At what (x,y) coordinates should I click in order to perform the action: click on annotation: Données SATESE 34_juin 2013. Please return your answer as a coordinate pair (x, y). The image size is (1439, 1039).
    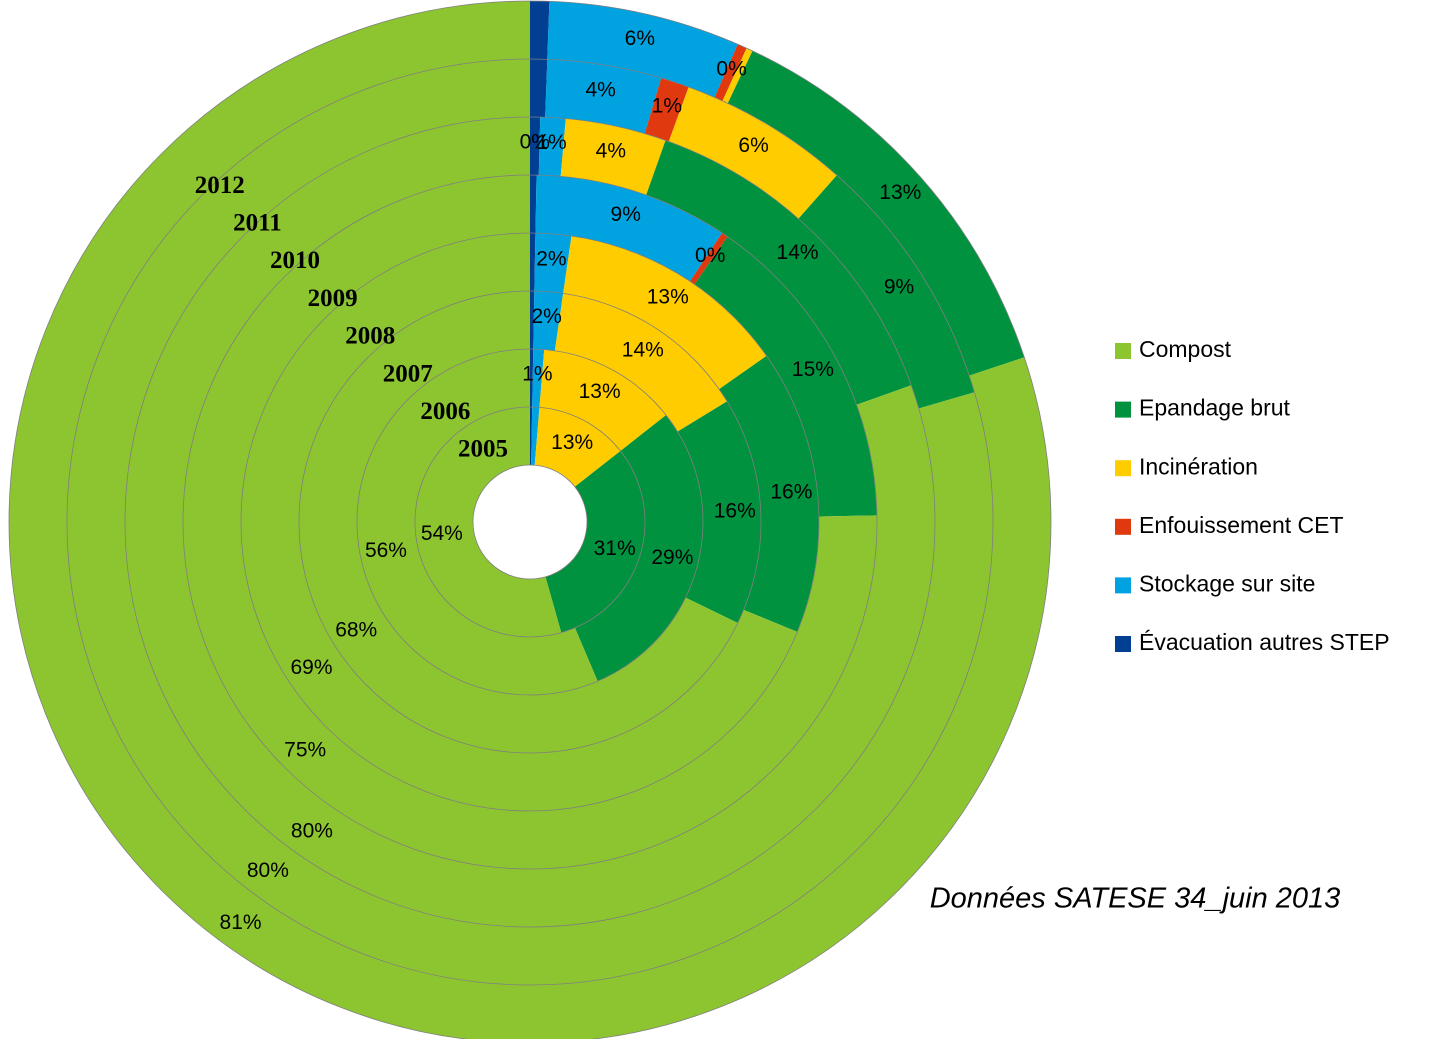
    Looking at the image, I should click on (1135, 899).